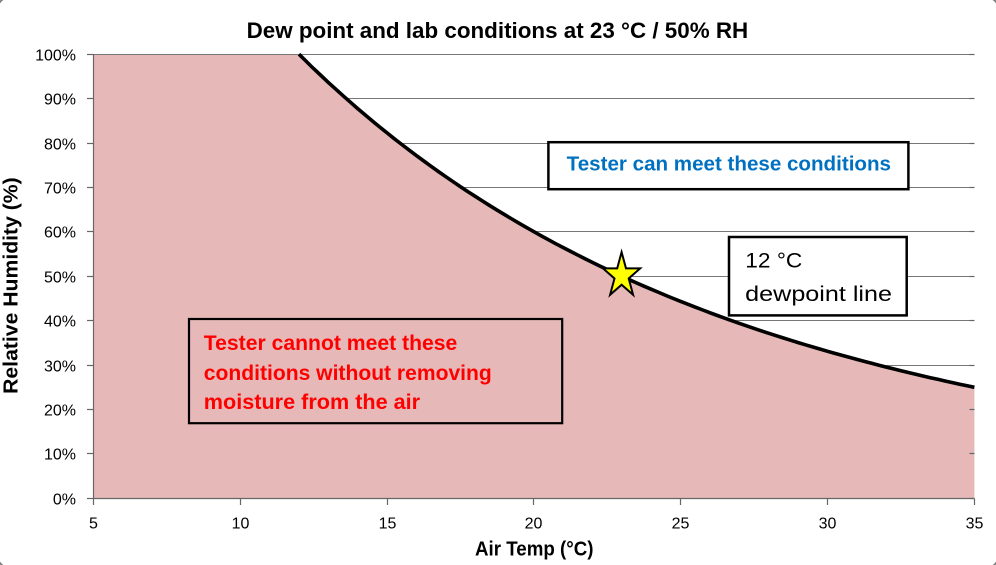 Image resolution: width=996 pixels, height=565 pixels. Describe the element at coordinates (534, 524) in the screenshot. I see `svg-text: 20` at that location.